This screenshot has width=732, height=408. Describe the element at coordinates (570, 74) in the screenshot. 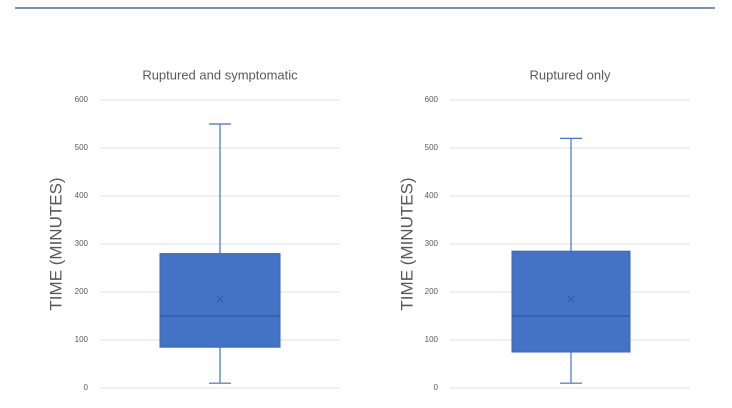

I see `chart-title: Ruptured only` at that location.